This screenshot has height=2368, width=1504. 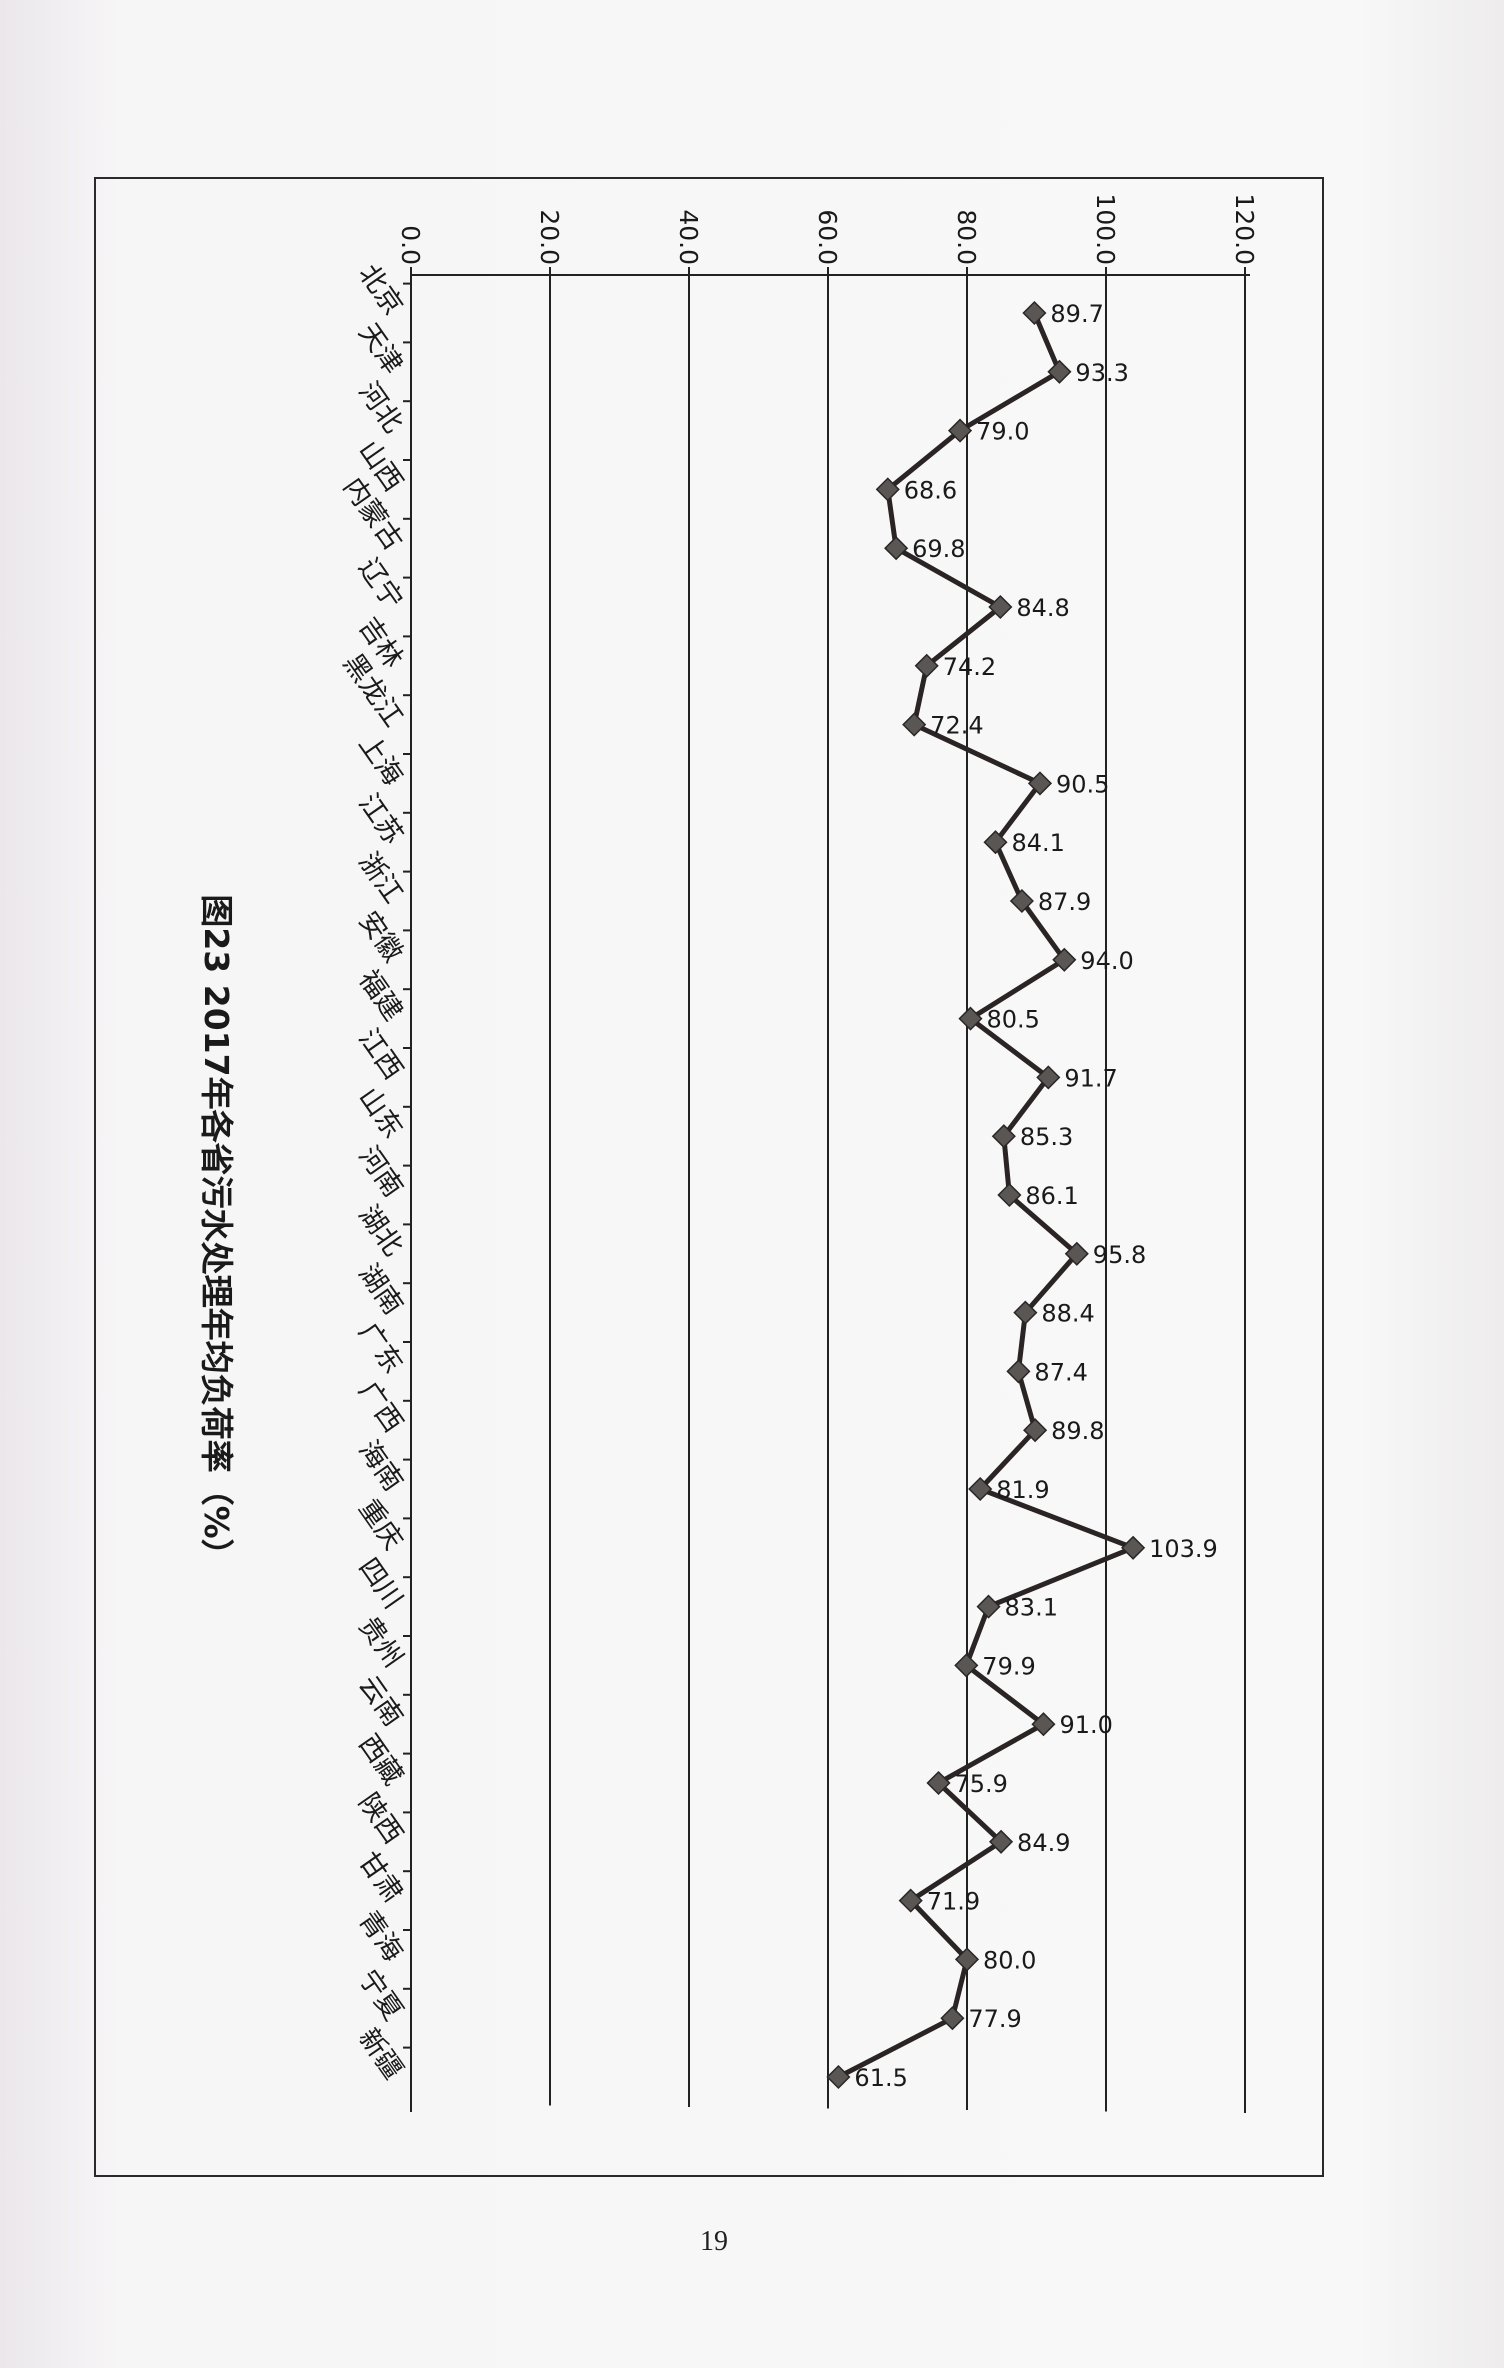 I want to click on data-label: 72.4, so click(x=956, y=726).